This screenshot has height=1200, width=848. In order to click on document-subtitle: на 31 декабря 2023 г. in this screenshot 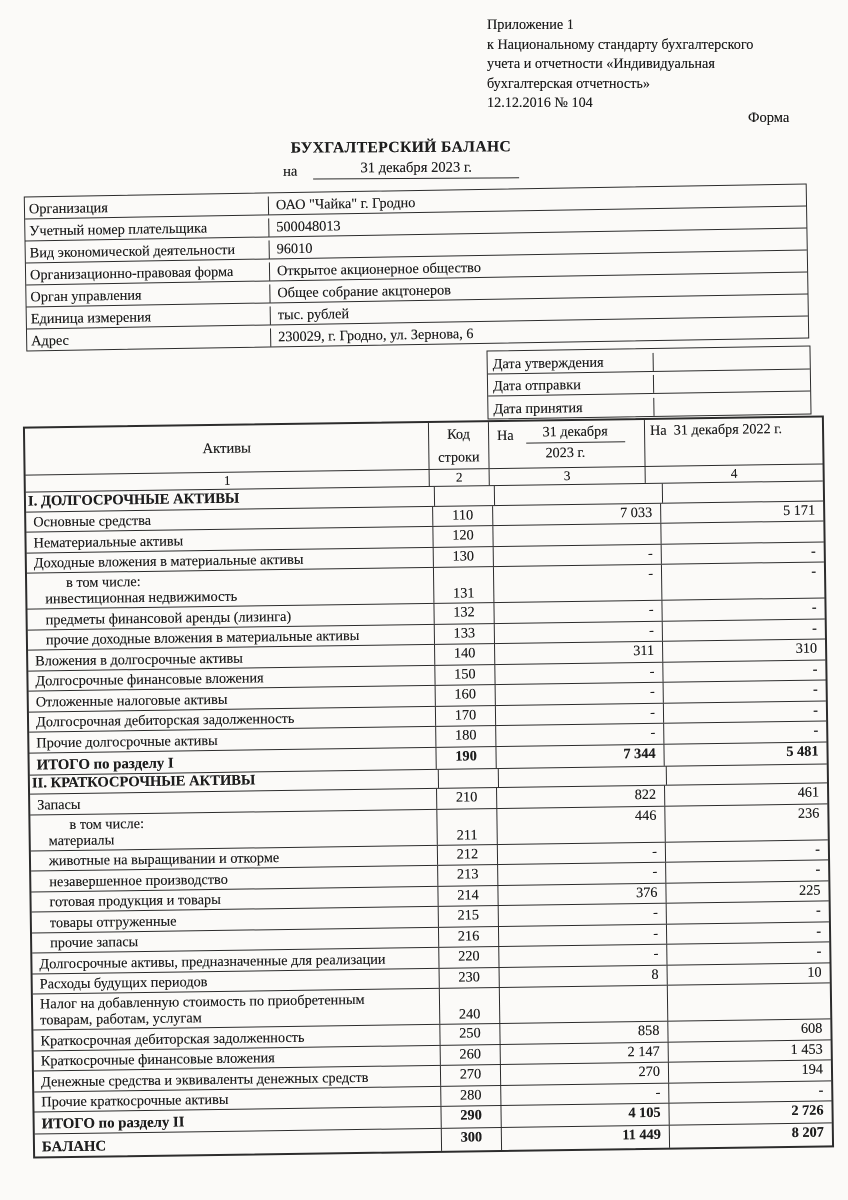, I will do `click(401, 169)`.